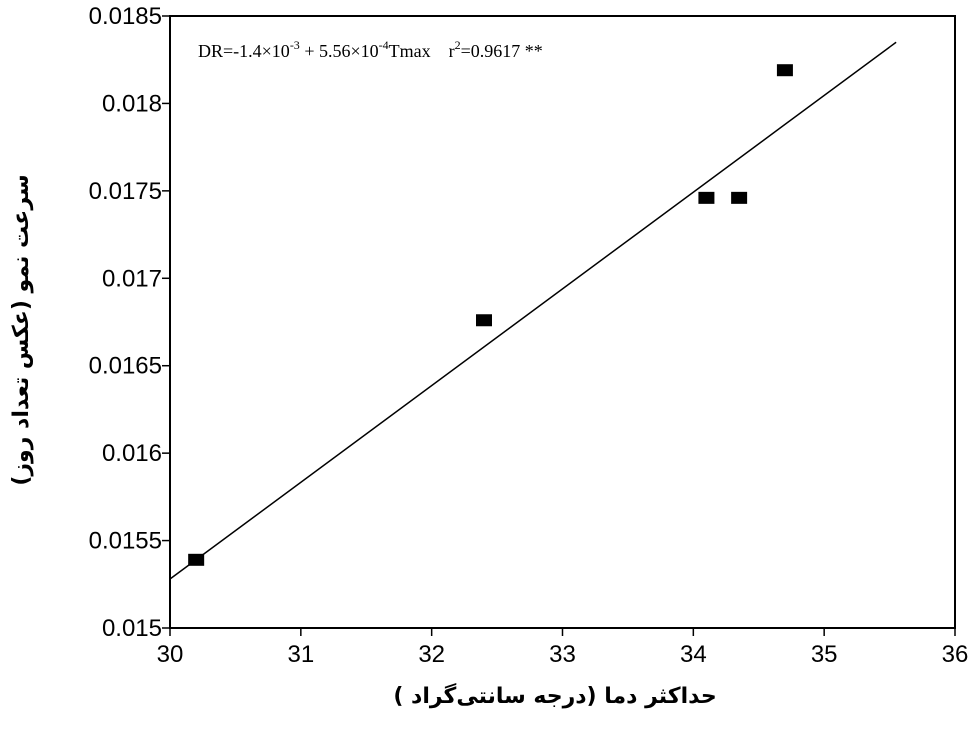  I want to click on x-tick-label: 30, so click(170, 654).